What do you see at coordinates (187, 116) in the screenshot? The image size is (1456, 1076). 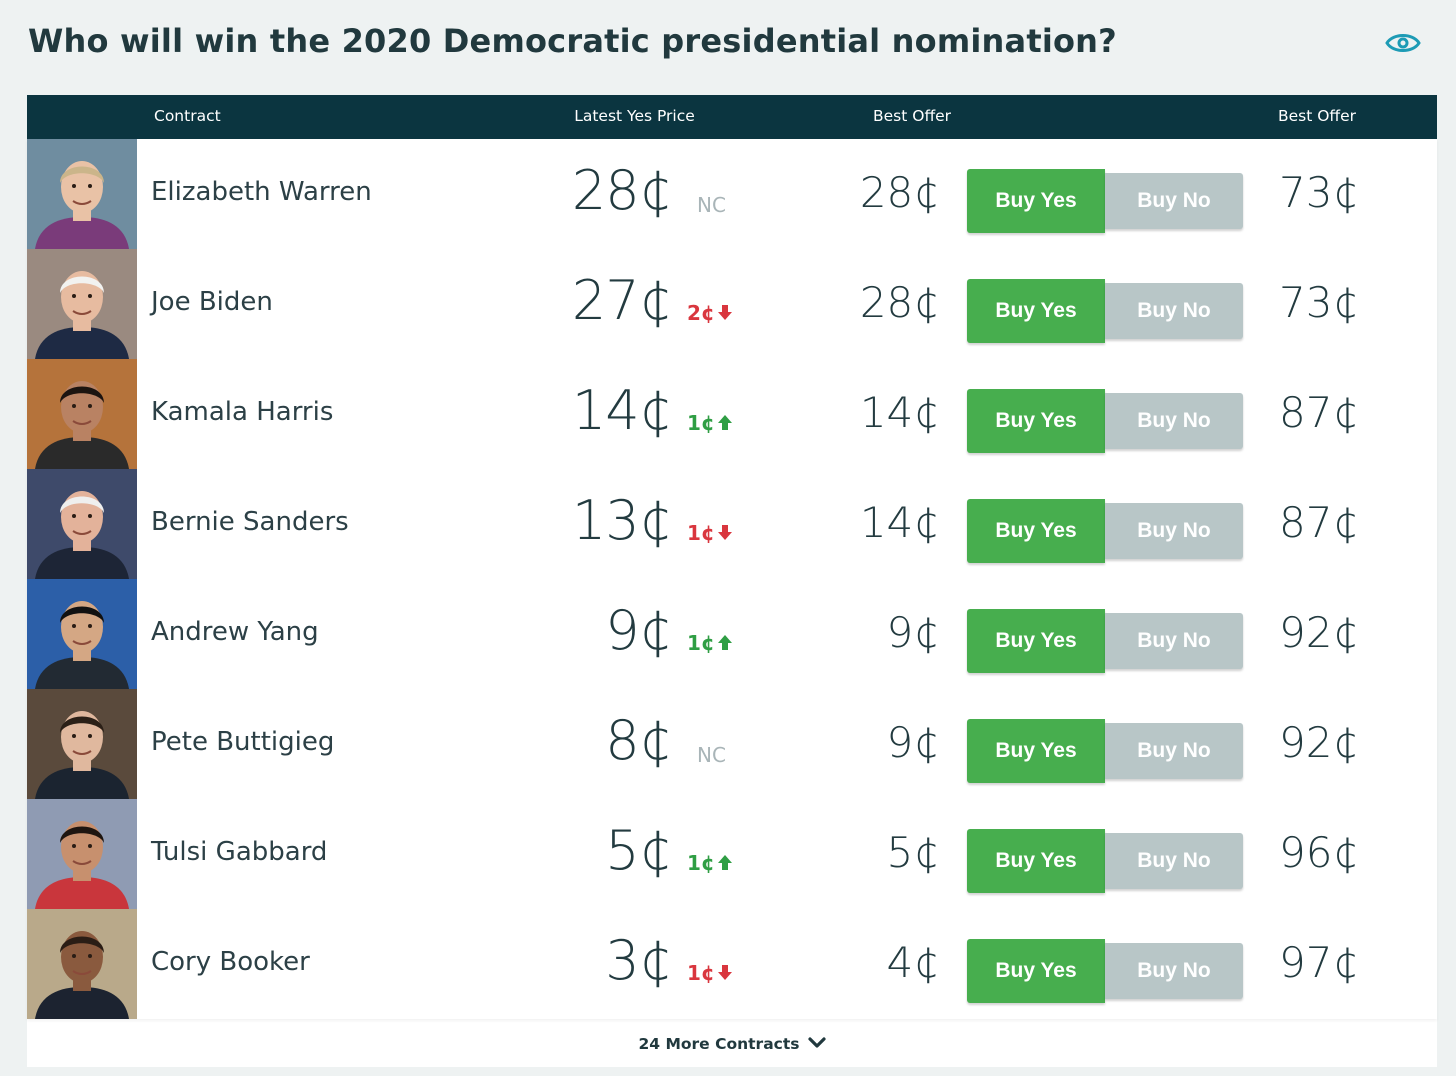 I see `header-contract: Contract` at bounding box center [187, 116].